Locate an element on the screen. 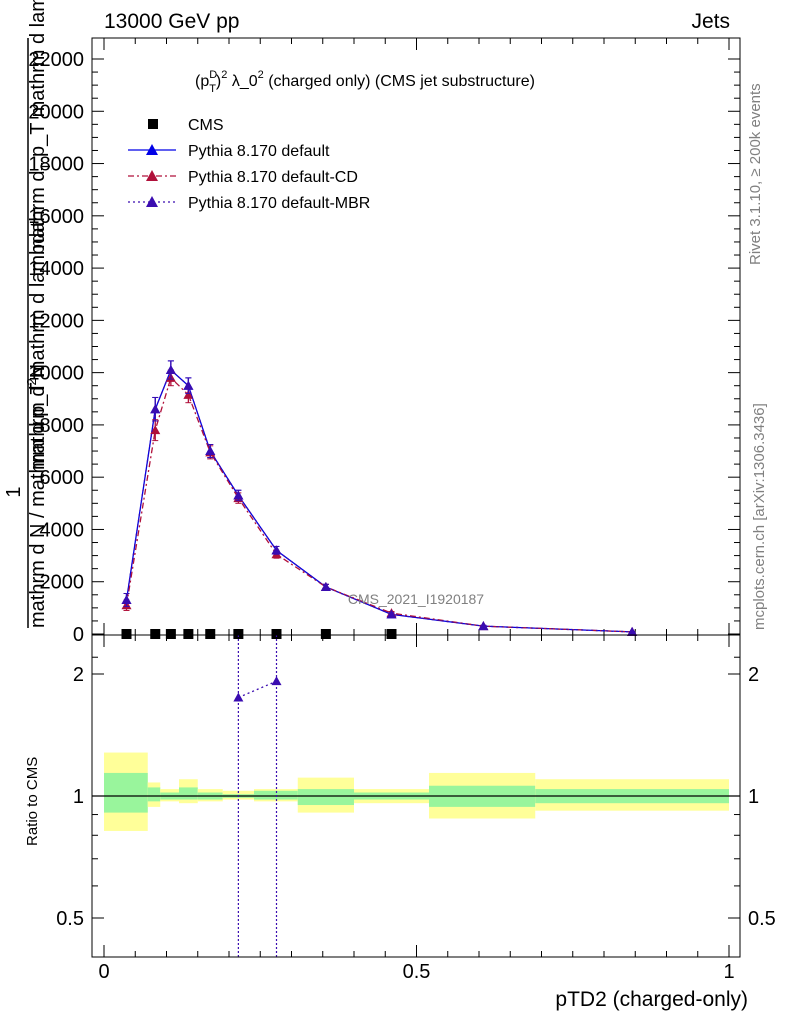 Image resolution: width=786 pixels, height=1024 pixels. title-sup-2b: 2 is located at coordinates (261, 75).